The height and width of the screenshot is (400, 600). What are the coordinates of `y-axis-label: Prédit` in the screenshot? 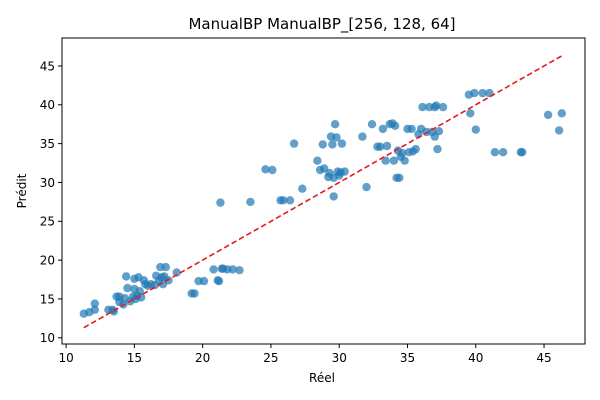 It's located at (22, 190).